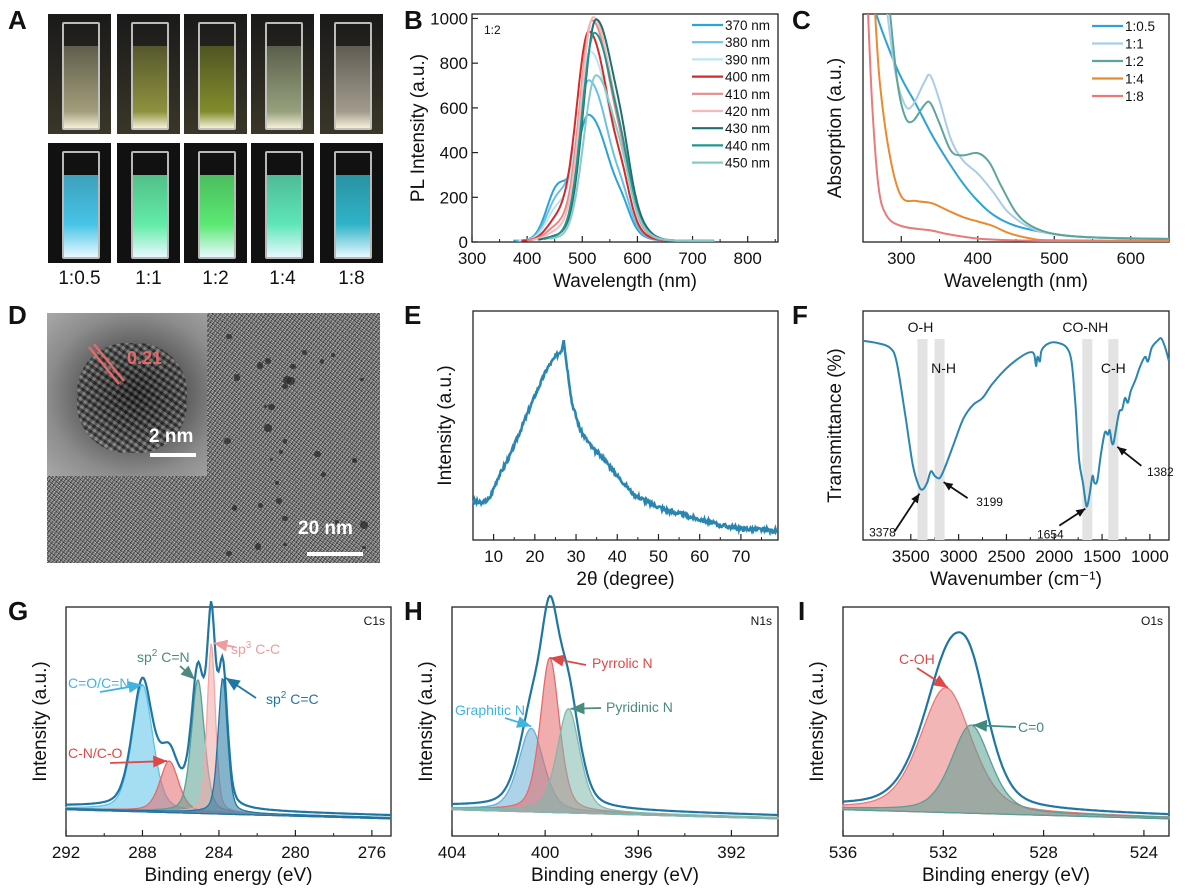 This screenshot has height=894, width=1187. I want to click on x-tick-label: 528, so click(1043, 852).